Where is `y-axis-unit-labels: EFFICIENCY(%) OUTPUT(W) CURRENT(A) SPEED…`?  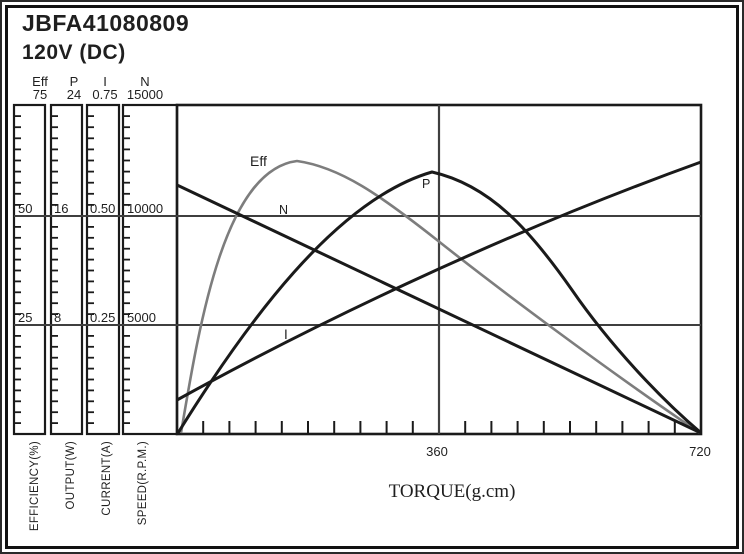
y-axis-unit-labels: EFFICIENCY(%) OUTPUT(W) CURRENT(A) SPEED… is located at coordinates (89, 486).